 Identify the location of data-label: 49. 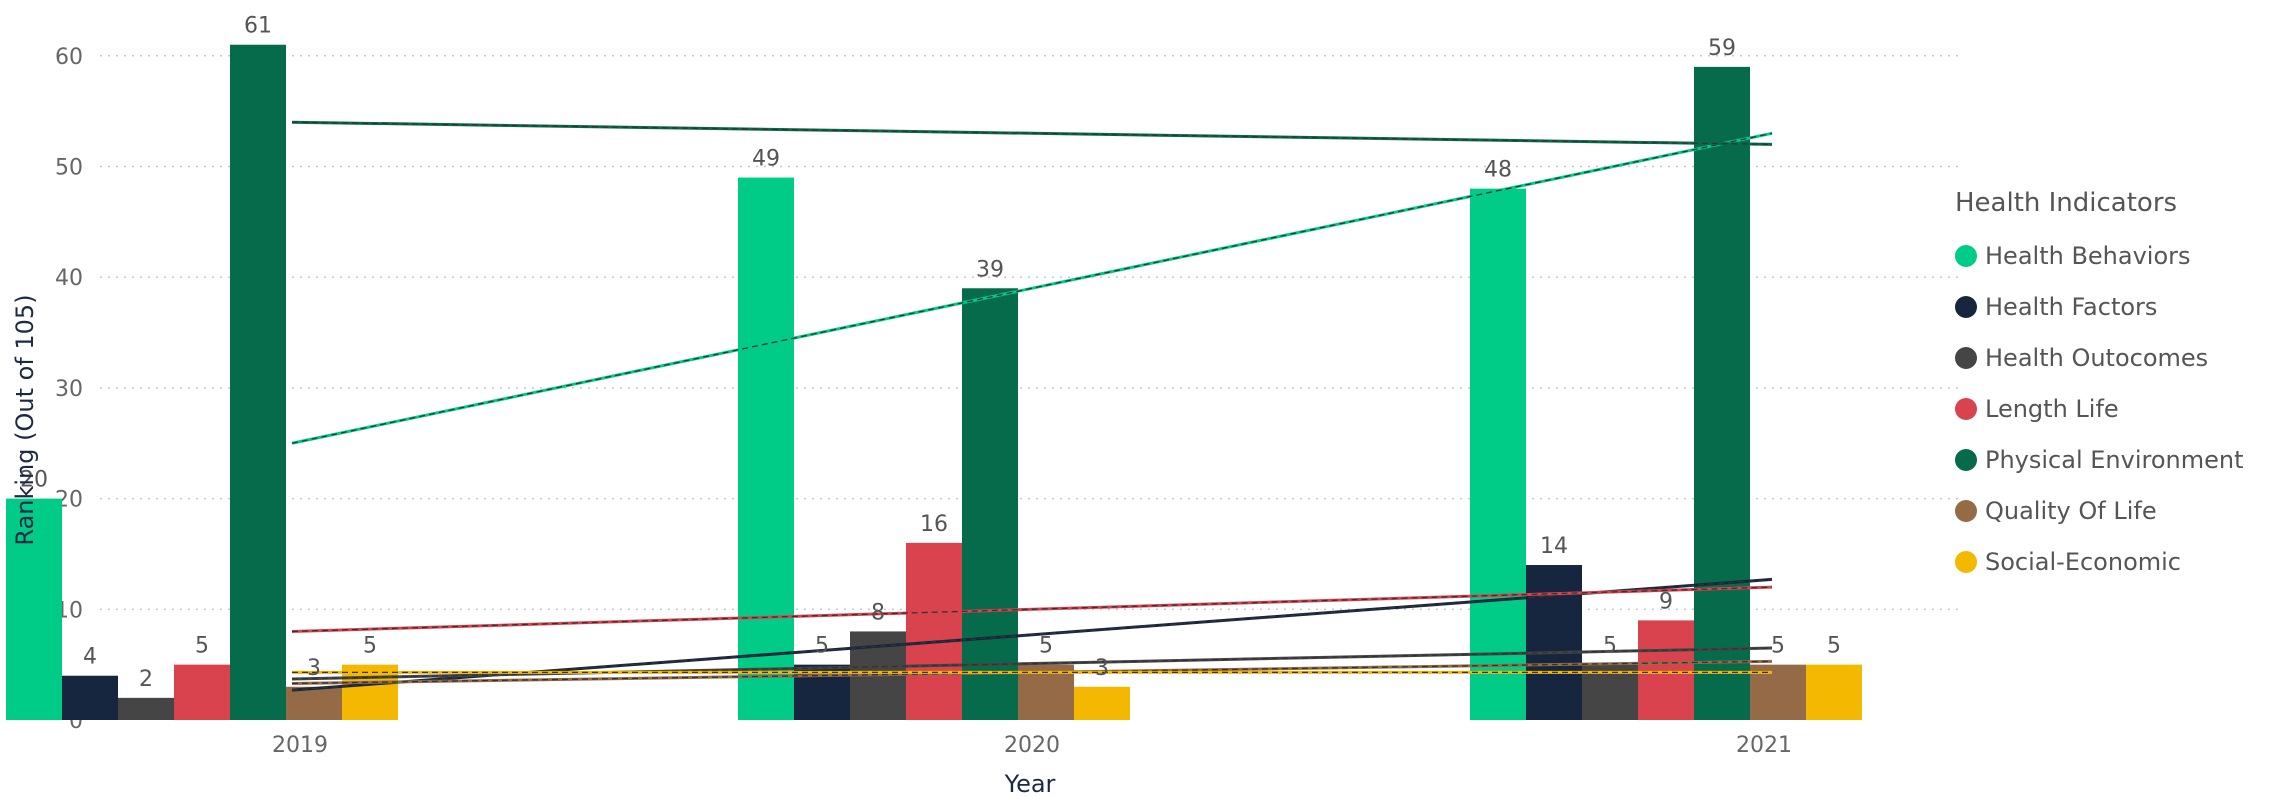
(766, 159).